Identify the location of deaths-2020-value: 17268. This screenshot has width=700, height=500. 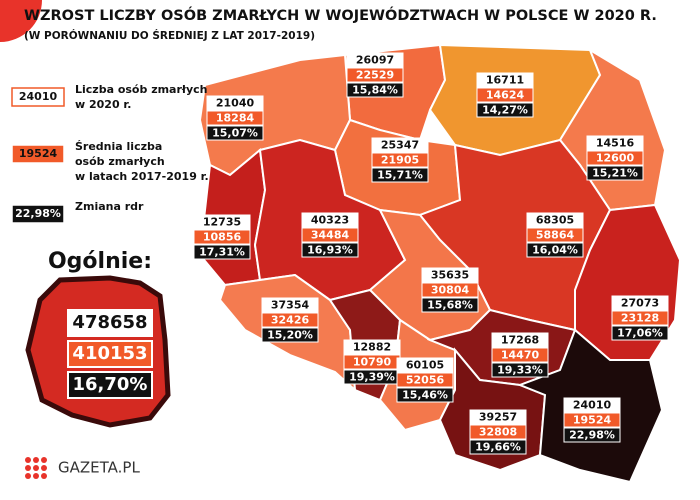
(520, 340).